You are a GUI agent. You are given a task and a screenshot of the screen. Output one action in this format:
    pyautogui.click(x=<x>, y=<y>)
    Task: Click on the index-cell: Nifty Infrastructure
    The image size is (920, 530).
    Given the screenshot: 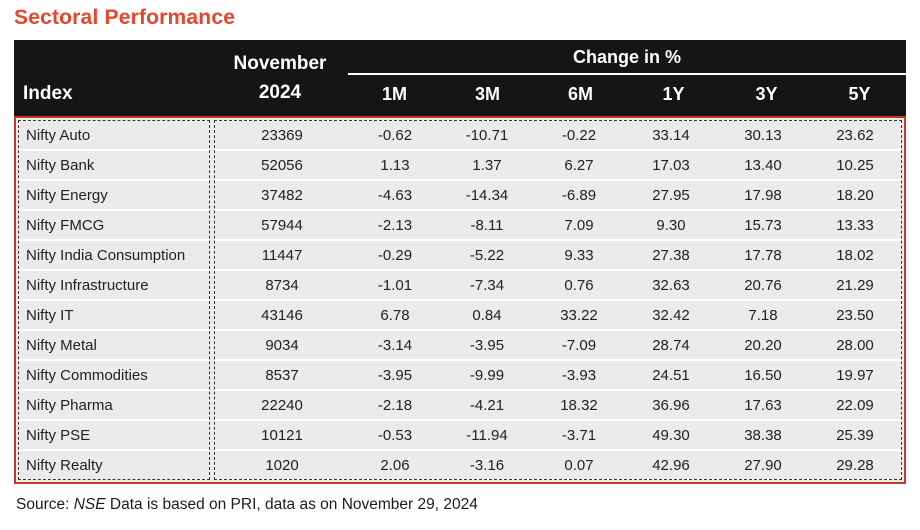 What is the action you would take?
    pyautogui.click(x=114, y=285)
    